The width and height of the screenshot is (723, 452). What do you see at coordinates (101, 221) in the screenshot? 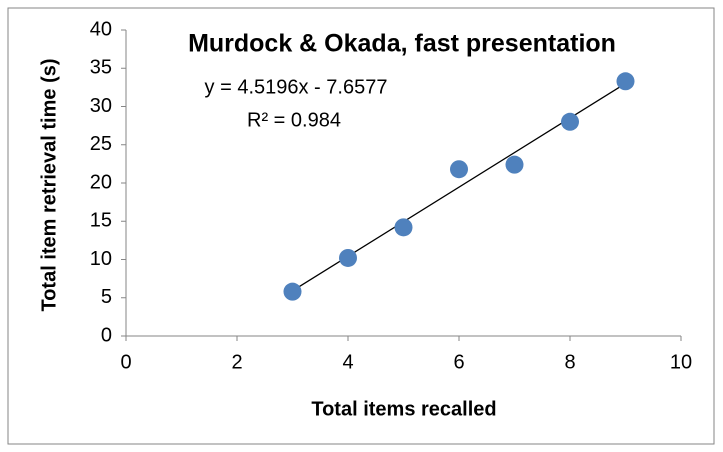
I see `y-tick-label: 15` at bounding box center [101, 221].